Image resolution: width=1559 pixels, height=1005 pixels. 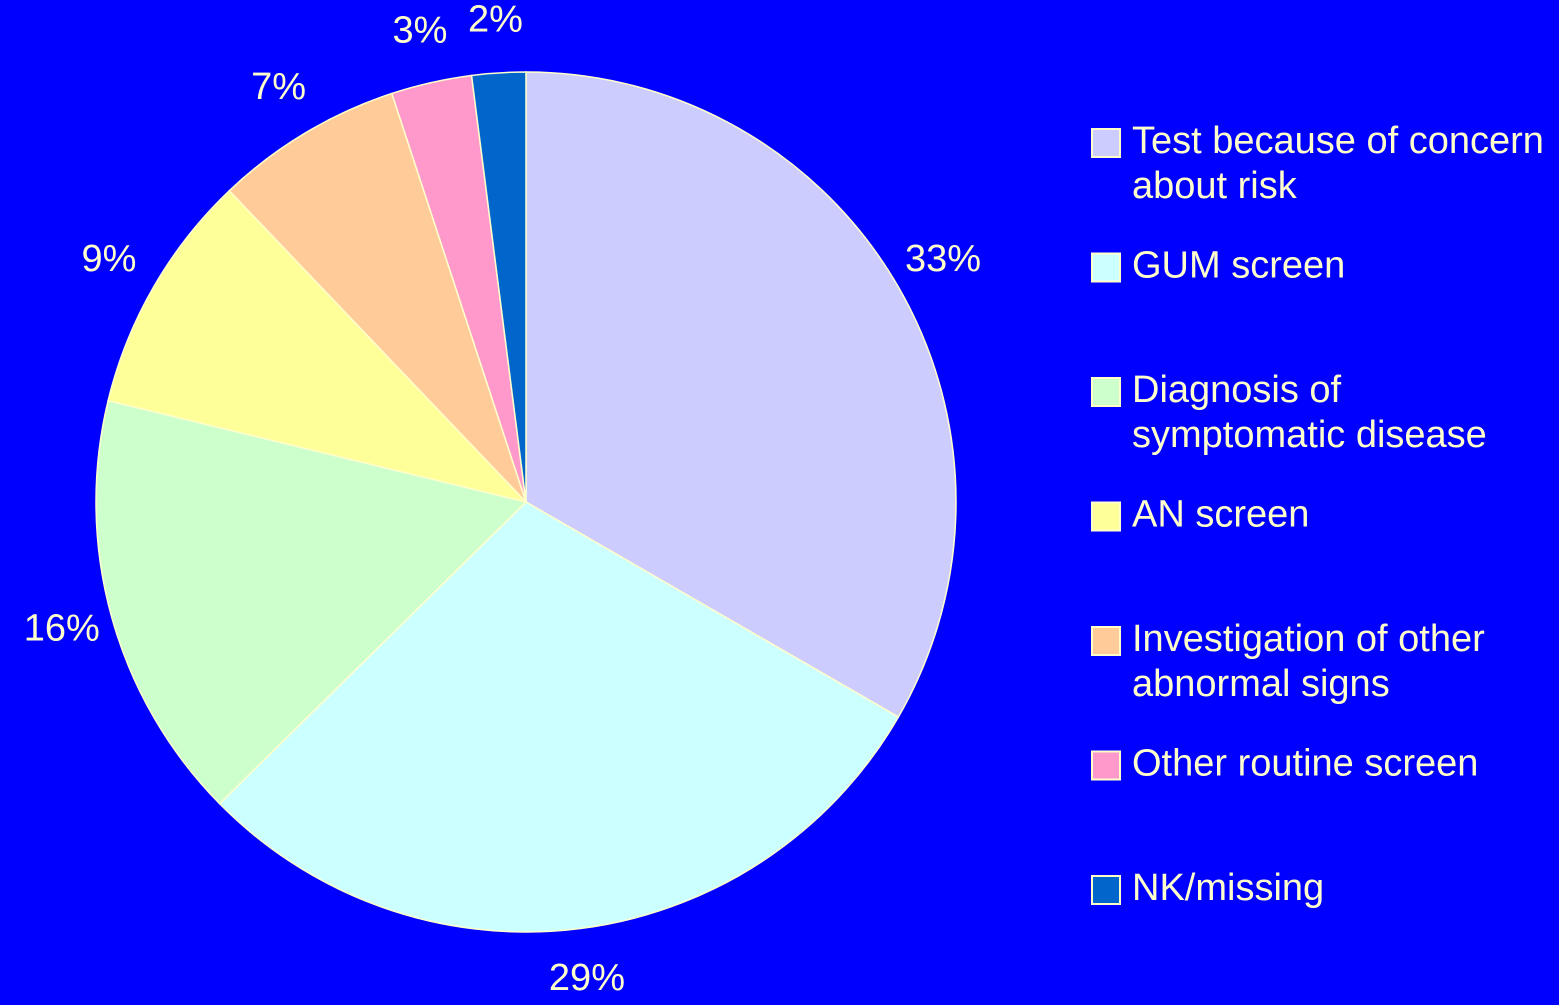 What do you see at coordinates (108, 259) in the screenshot?
I see `data-label: 9%` at bounding box center [108, 259].